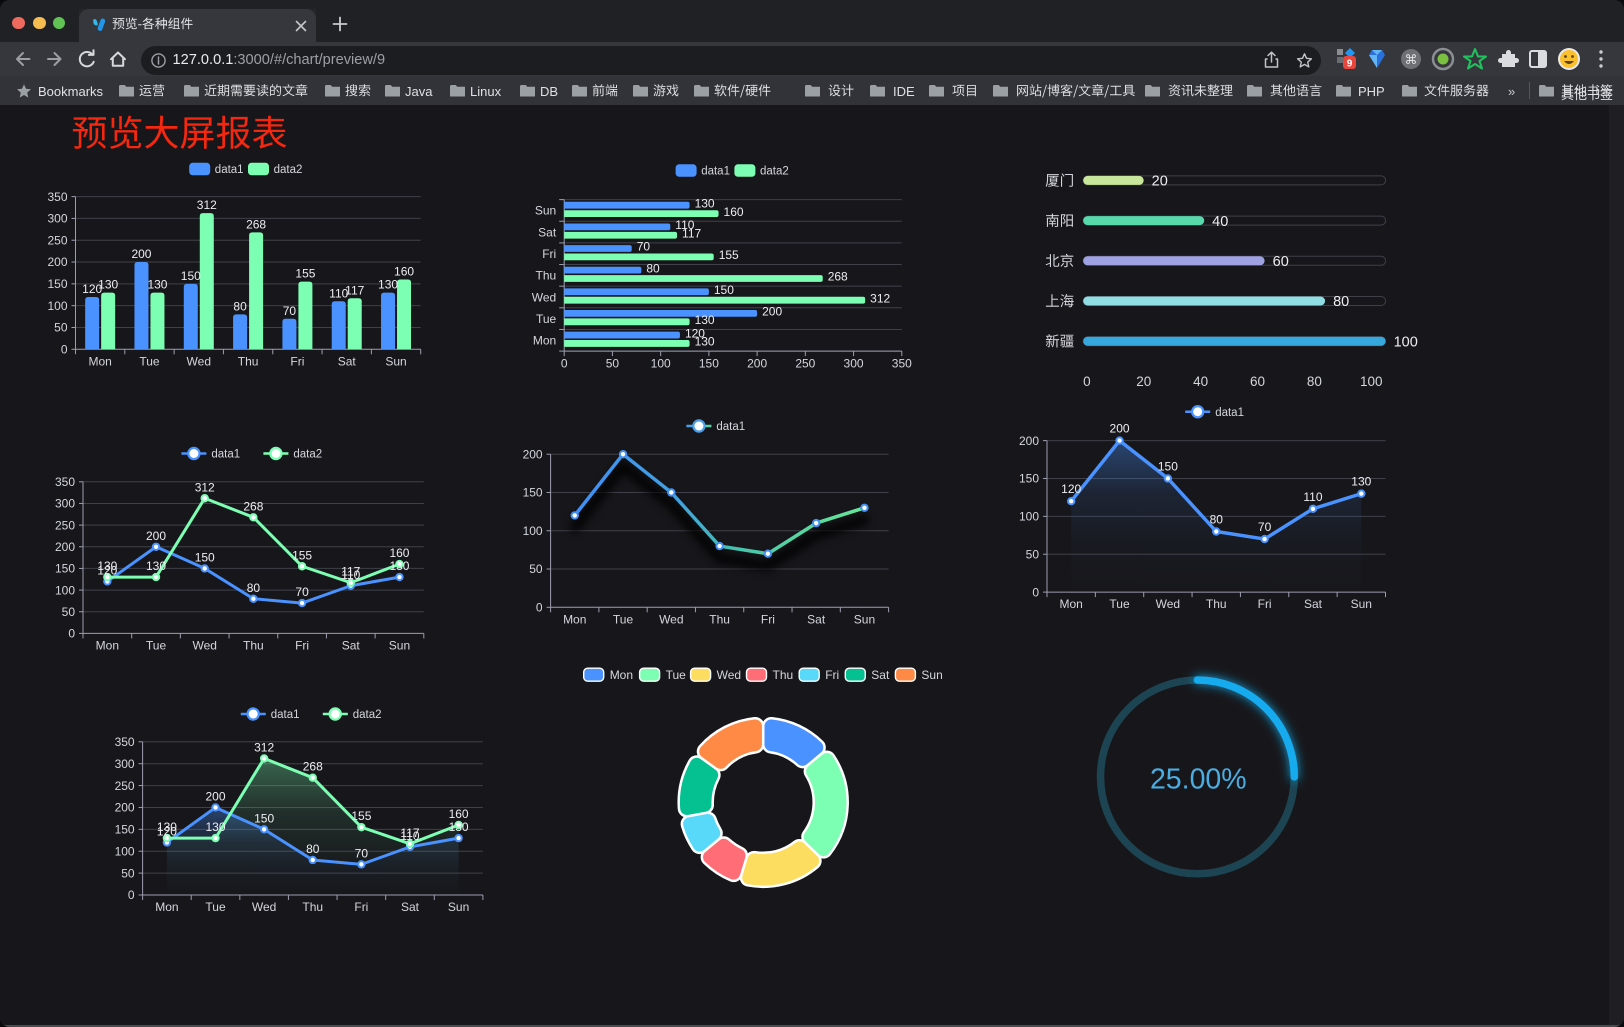 The height and width of the screenshot is (1027, 1624). Describe the element at coordinates (1160, 182) in the screenshot. I see `svg-text: 20` at that location.